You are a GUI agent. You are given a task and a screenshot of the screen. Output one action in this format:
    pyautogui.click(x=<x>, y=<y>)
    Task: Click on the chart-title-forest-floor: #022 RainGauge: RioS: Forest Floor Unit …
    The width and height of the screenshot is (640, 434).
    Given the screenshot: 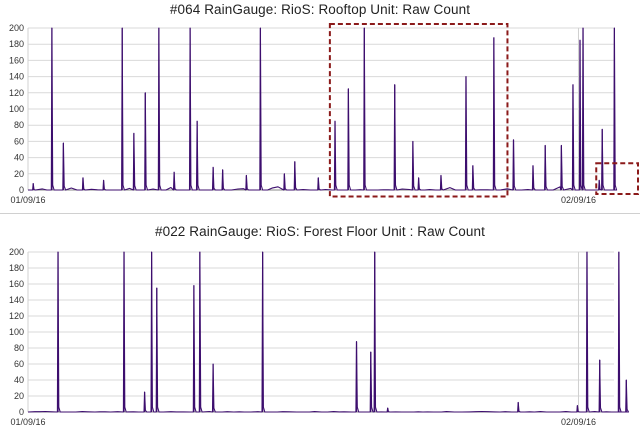 What is the action you would take?
    pyautogui.click(x=319, y=231)
    